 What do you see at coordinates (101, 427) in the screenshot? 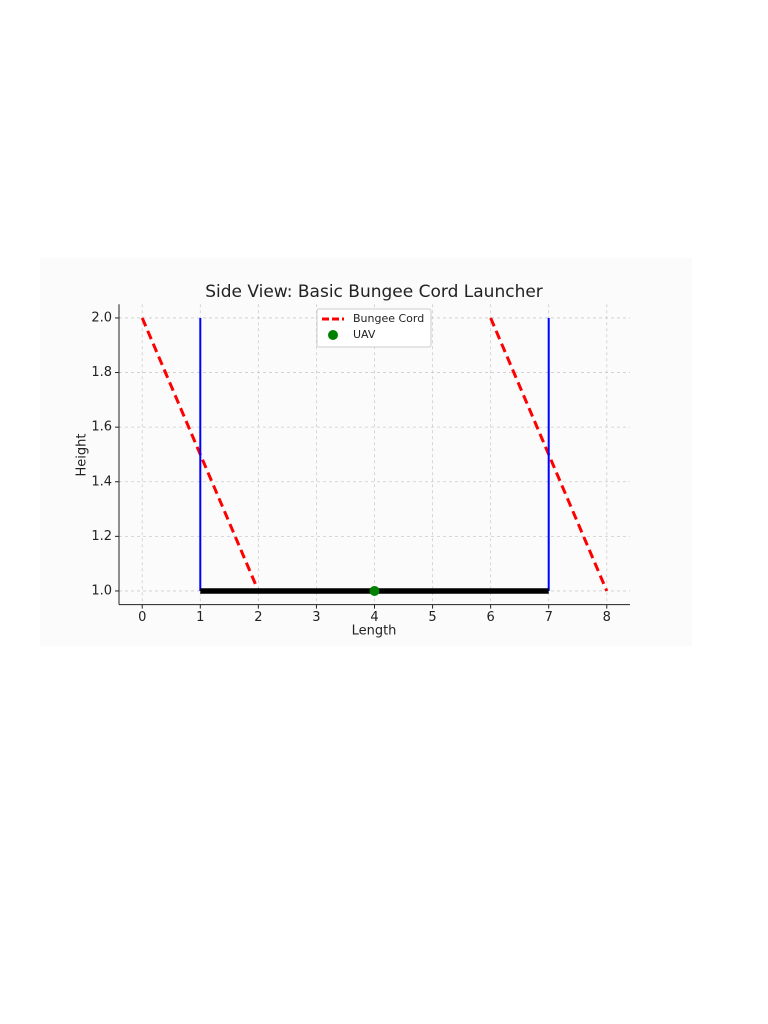
I see `y-tick-label: 1.6` at bounding box center [101, 427].